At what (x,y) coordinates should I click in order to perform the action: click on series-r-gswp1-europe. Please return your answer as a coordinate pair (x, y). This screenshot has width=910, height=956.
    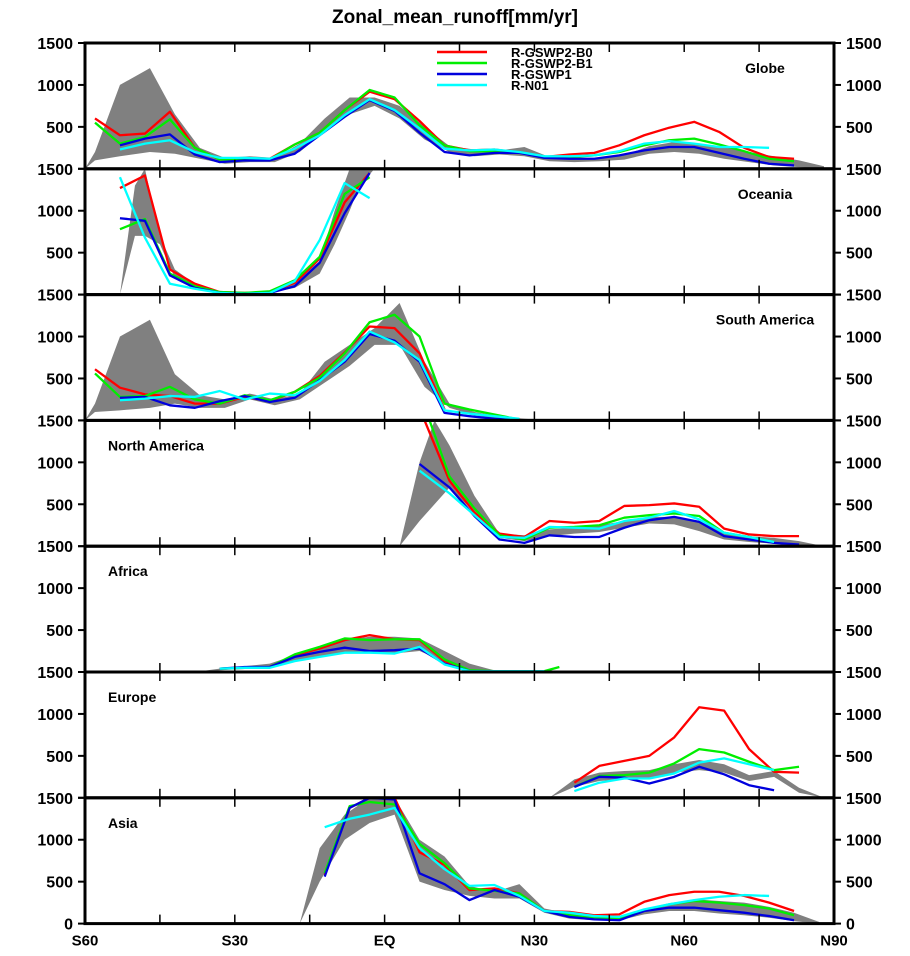
    Looking at the image, I should click on (674, 778).